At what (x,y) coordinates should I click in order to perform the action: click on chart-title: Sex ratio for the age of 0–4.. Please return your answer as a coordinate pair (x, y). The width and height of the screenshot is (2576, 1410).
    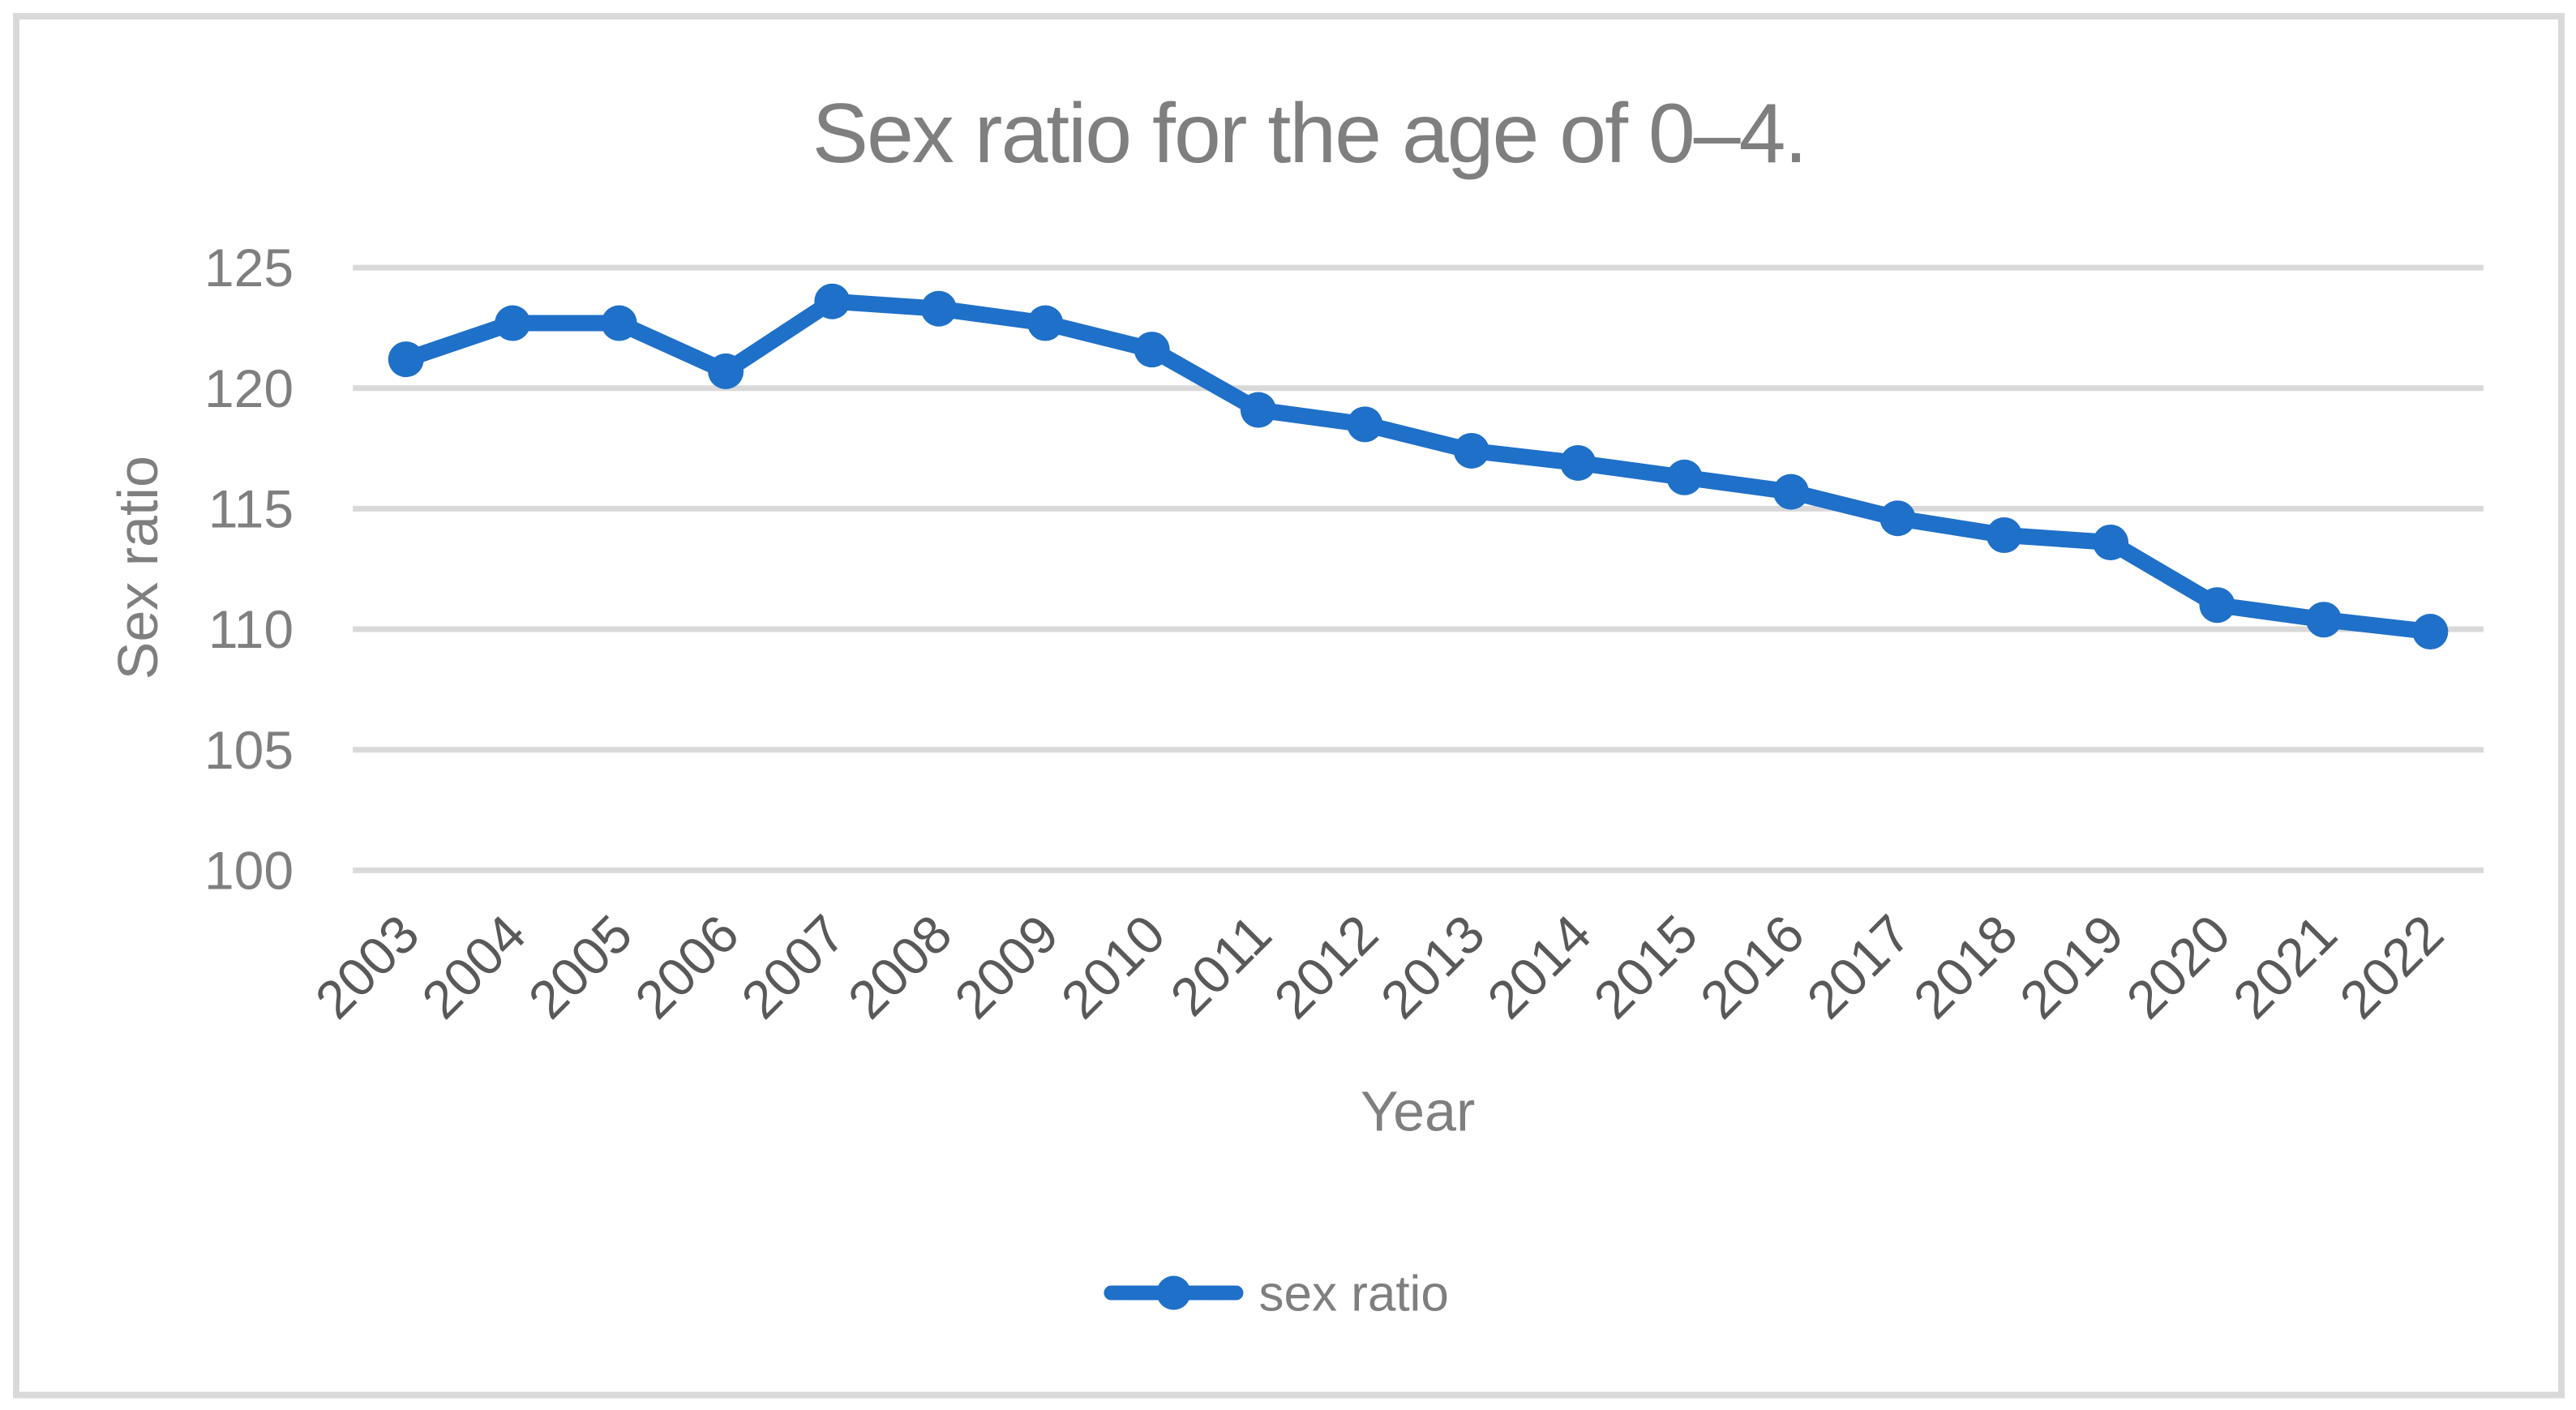
    Looking at the image, I should click on (1309, 134).